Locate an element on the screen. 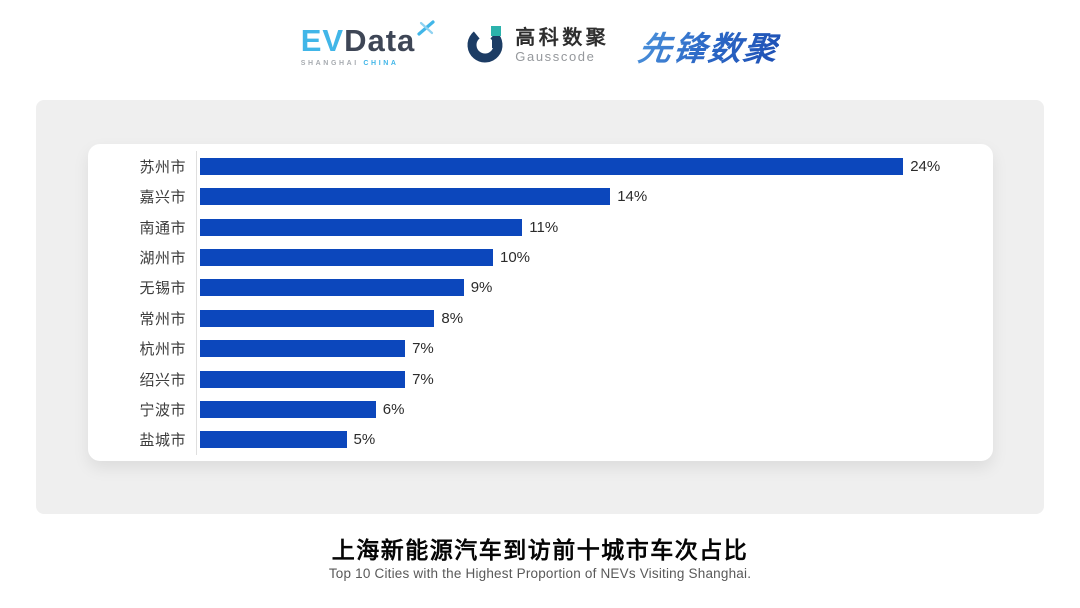 This screenshot has width=1080, height=608. xianfeng-shuju-logo: 先锋数聚 is located at coordinates (709, 46).